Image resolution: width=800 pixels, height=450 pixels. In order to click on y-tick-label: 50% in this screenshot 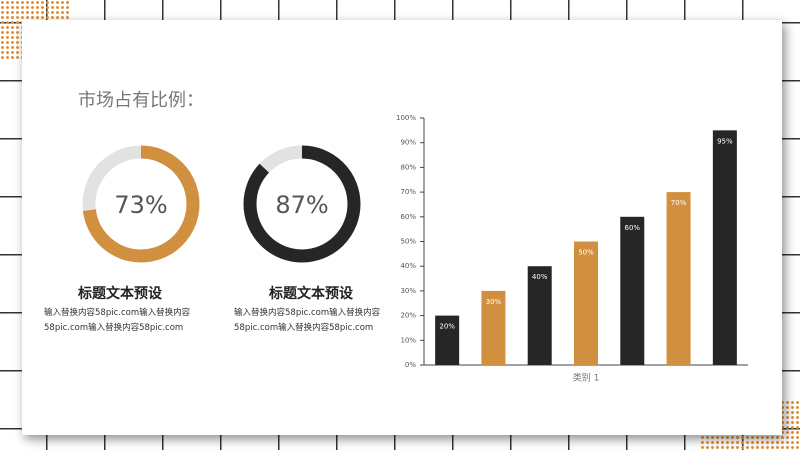, I will do `click(408, 242)`.